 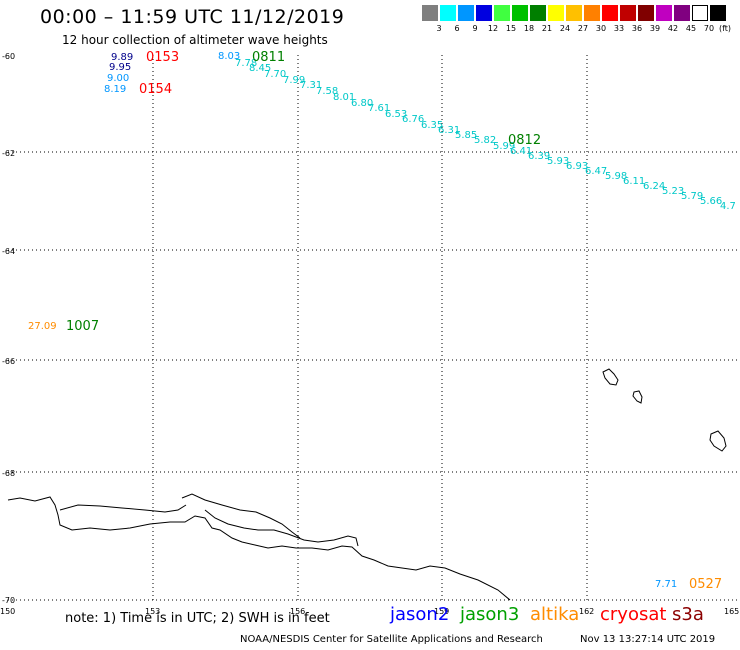 I want to click on swh-observation: 5.85, so click(x=466, y=135).